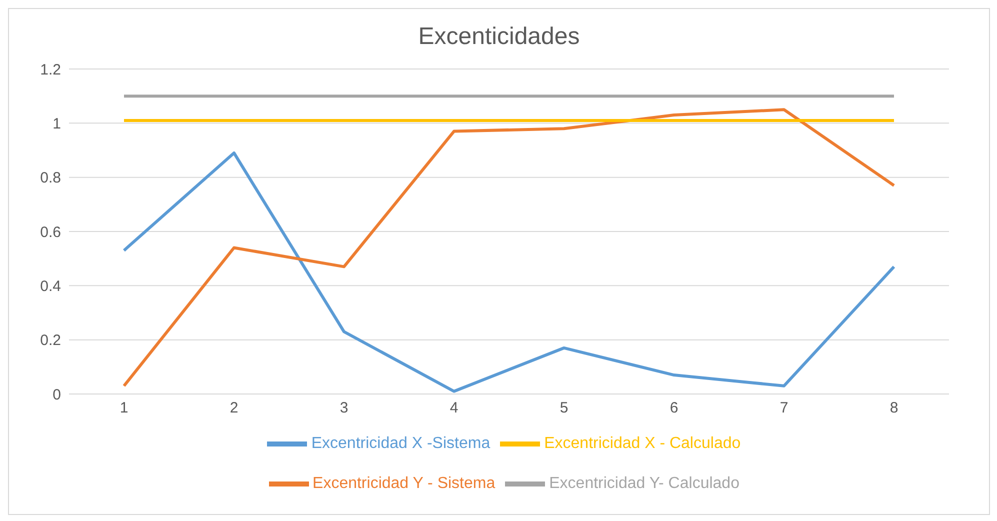 The width and height of the screenshot is (997, 521). I want to click on legend-label: Excentricidad X -Sistema, so click(400, 443).